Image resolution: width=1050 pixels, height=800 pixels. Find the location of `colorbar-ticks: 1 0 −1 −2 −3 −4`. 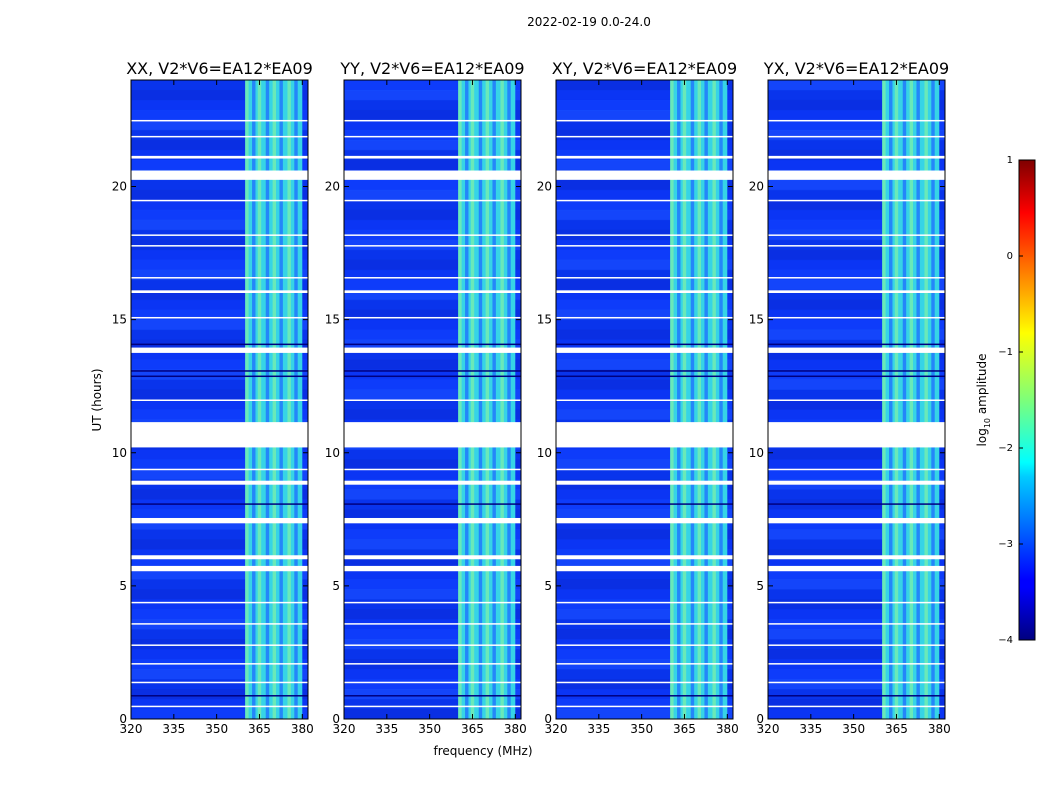

colorbar-ticks: 1 0 −1 −2 −3 −4 is located at coordinates (1010, 400).